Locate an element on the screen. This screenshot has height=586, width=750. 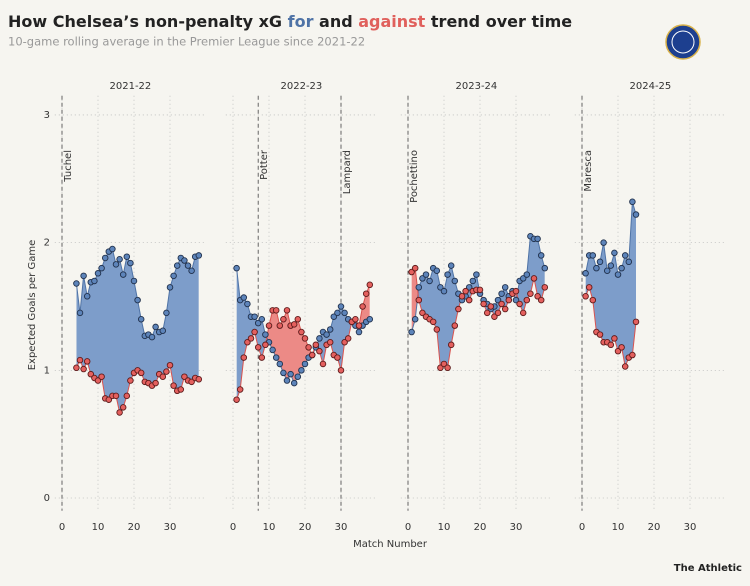
club-logo is located at coordinates (683, 42).